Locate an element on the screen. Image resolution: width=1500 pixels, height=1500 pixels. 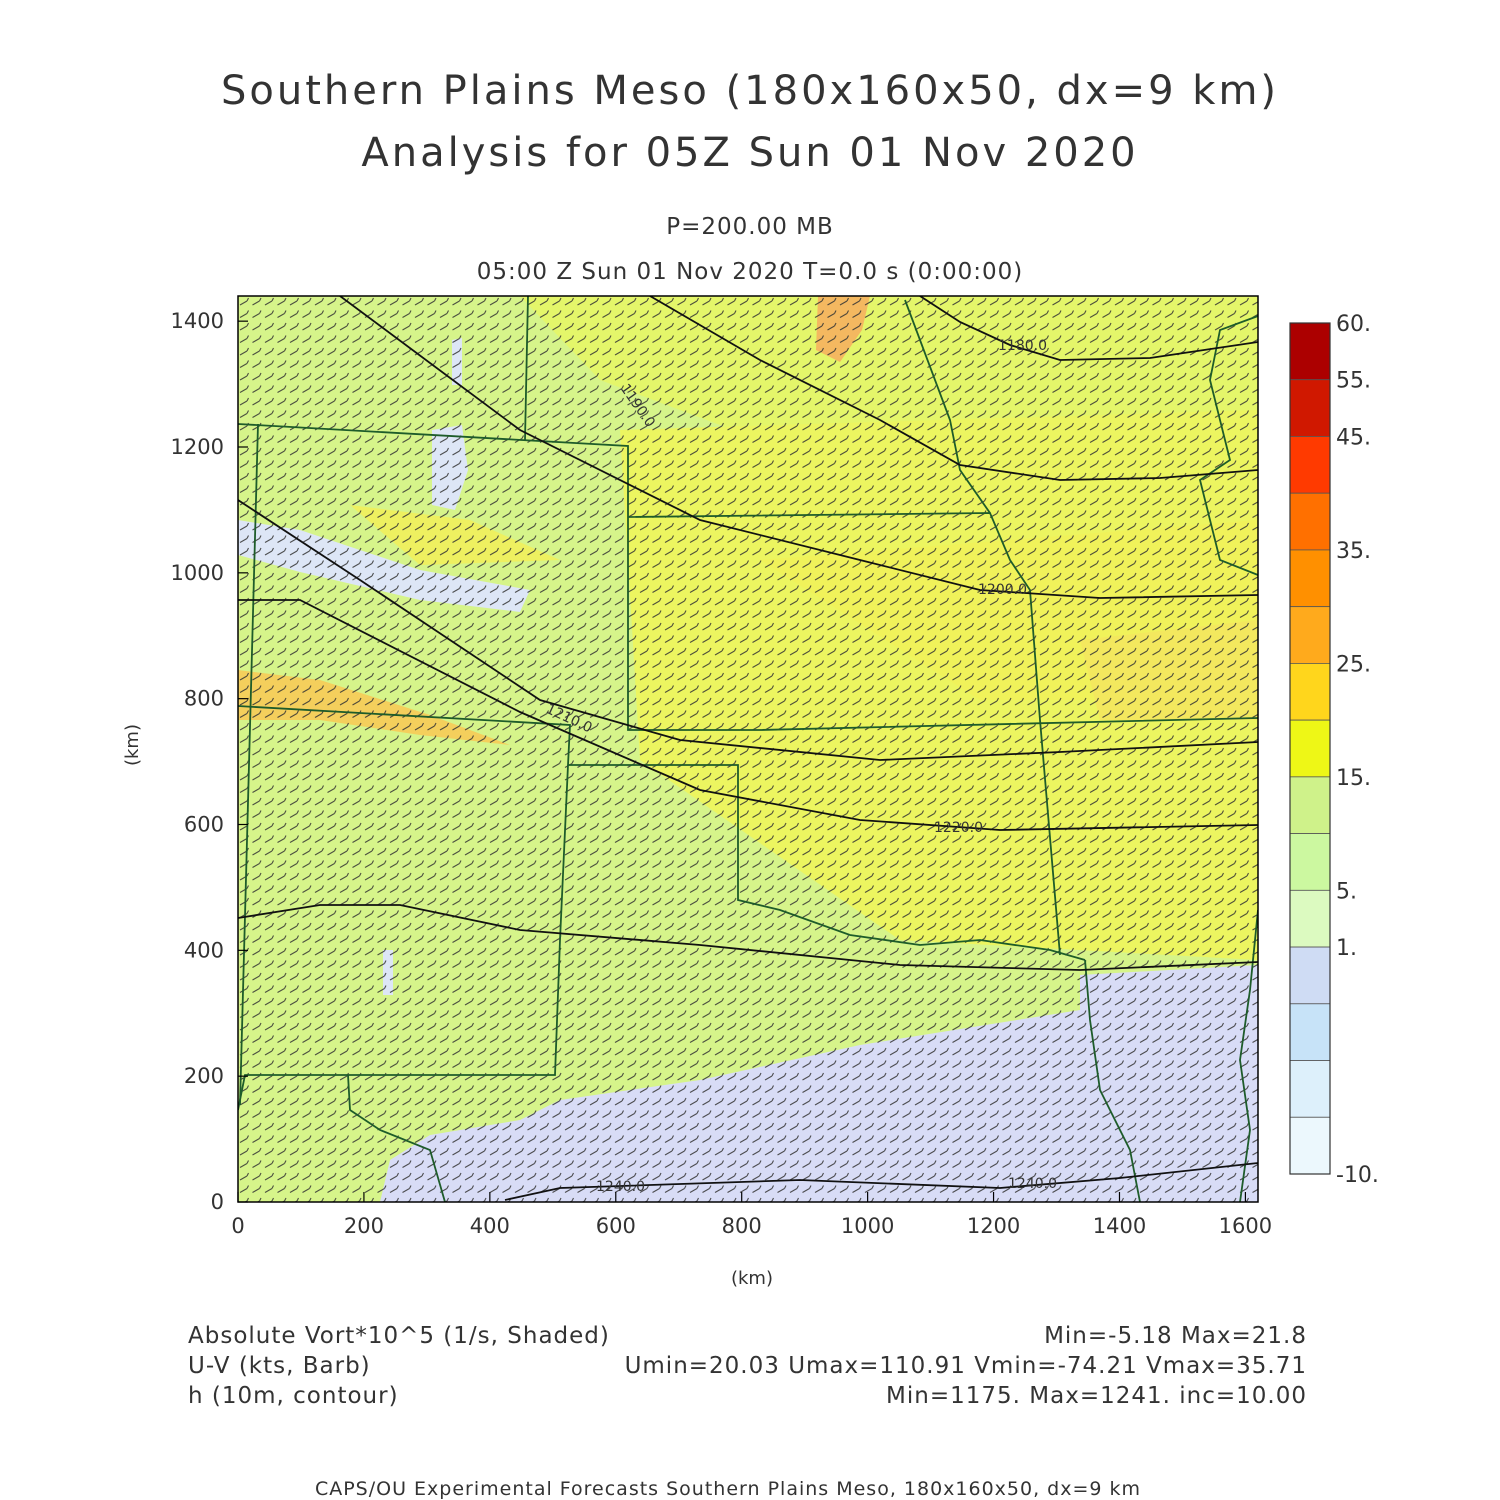
y-tick-label: 600 is located at coordinates (204, 825).